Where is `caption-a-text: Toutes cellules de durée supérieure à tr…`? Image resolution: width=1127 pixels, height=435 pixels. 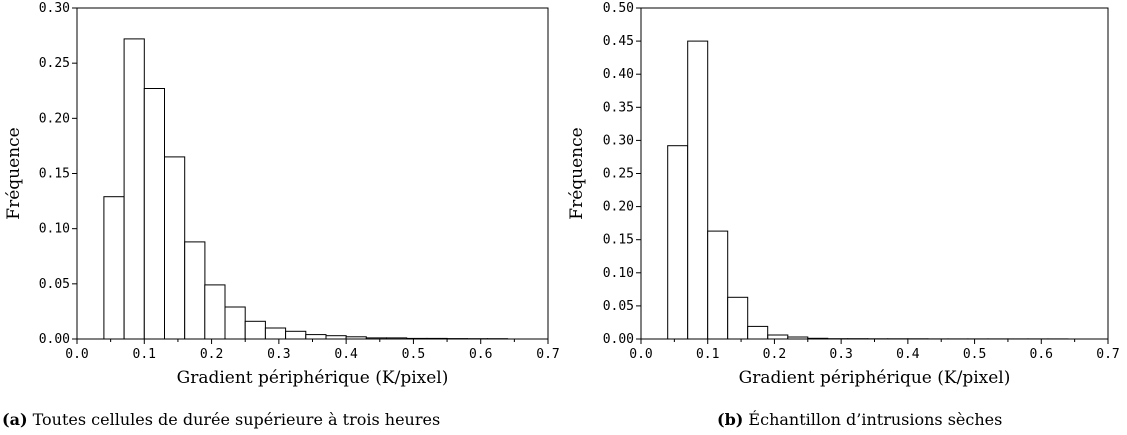 caption-a-text: Toutes cellules de durée supérieure à tr… is located at coordinates (236, 419).